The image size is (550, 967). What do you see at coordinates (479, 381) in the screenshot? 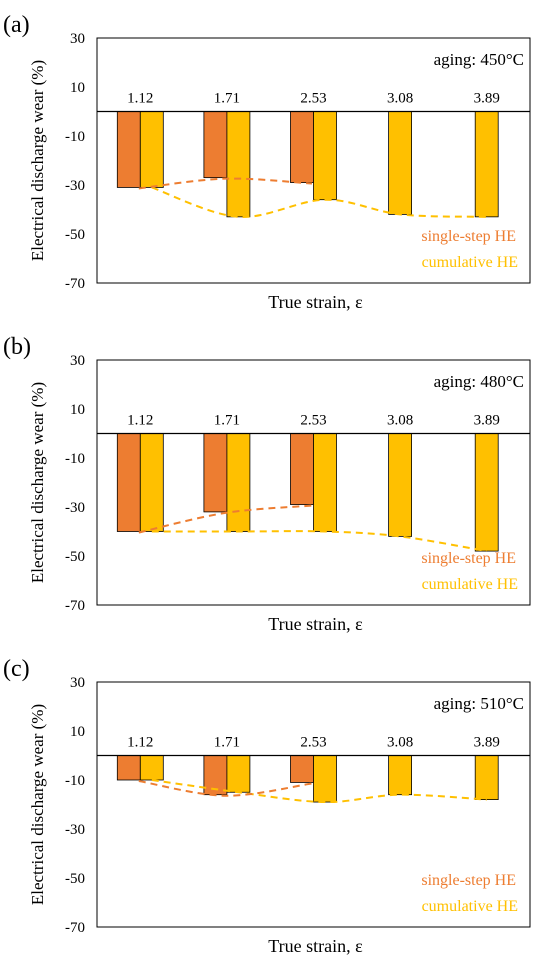
I see `aging-annotation: aging: 480°C` at bounding box center [479, 381].